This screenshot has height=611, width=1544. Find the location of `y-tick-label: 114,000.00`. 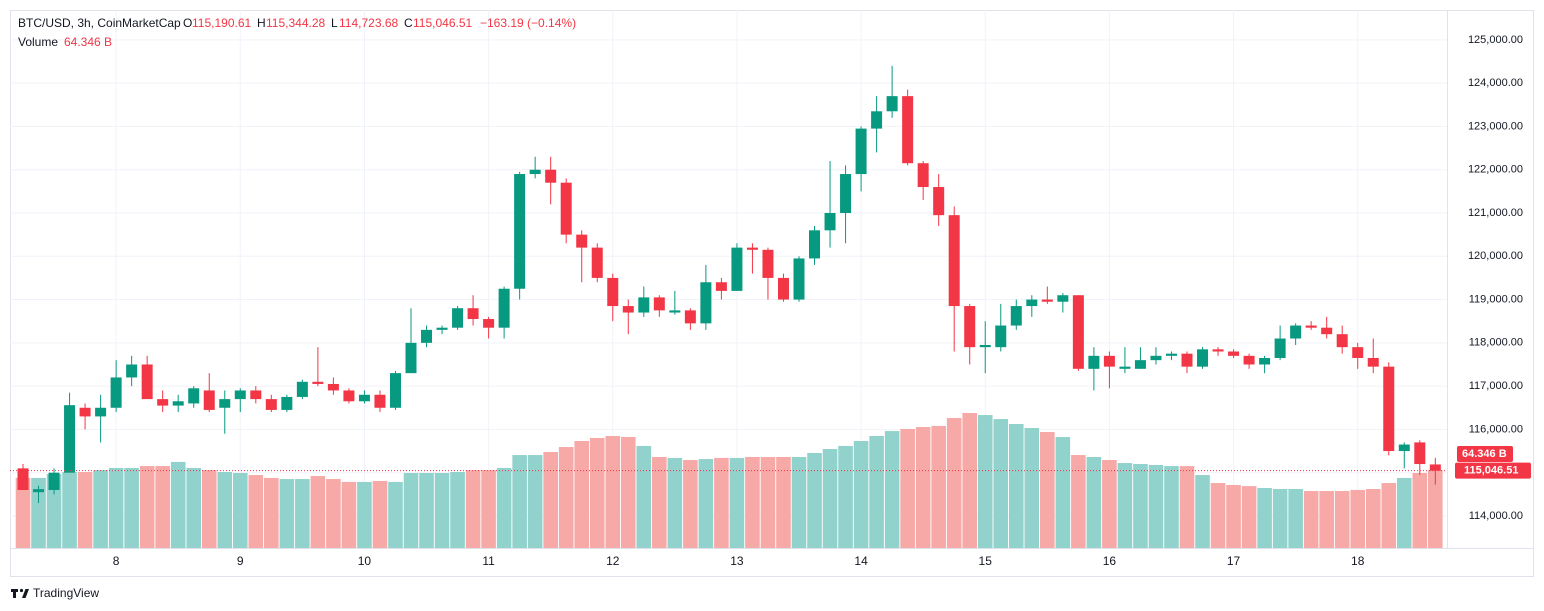

y-tick-label: 114,000.00 is located at coordinates (1496, 516).